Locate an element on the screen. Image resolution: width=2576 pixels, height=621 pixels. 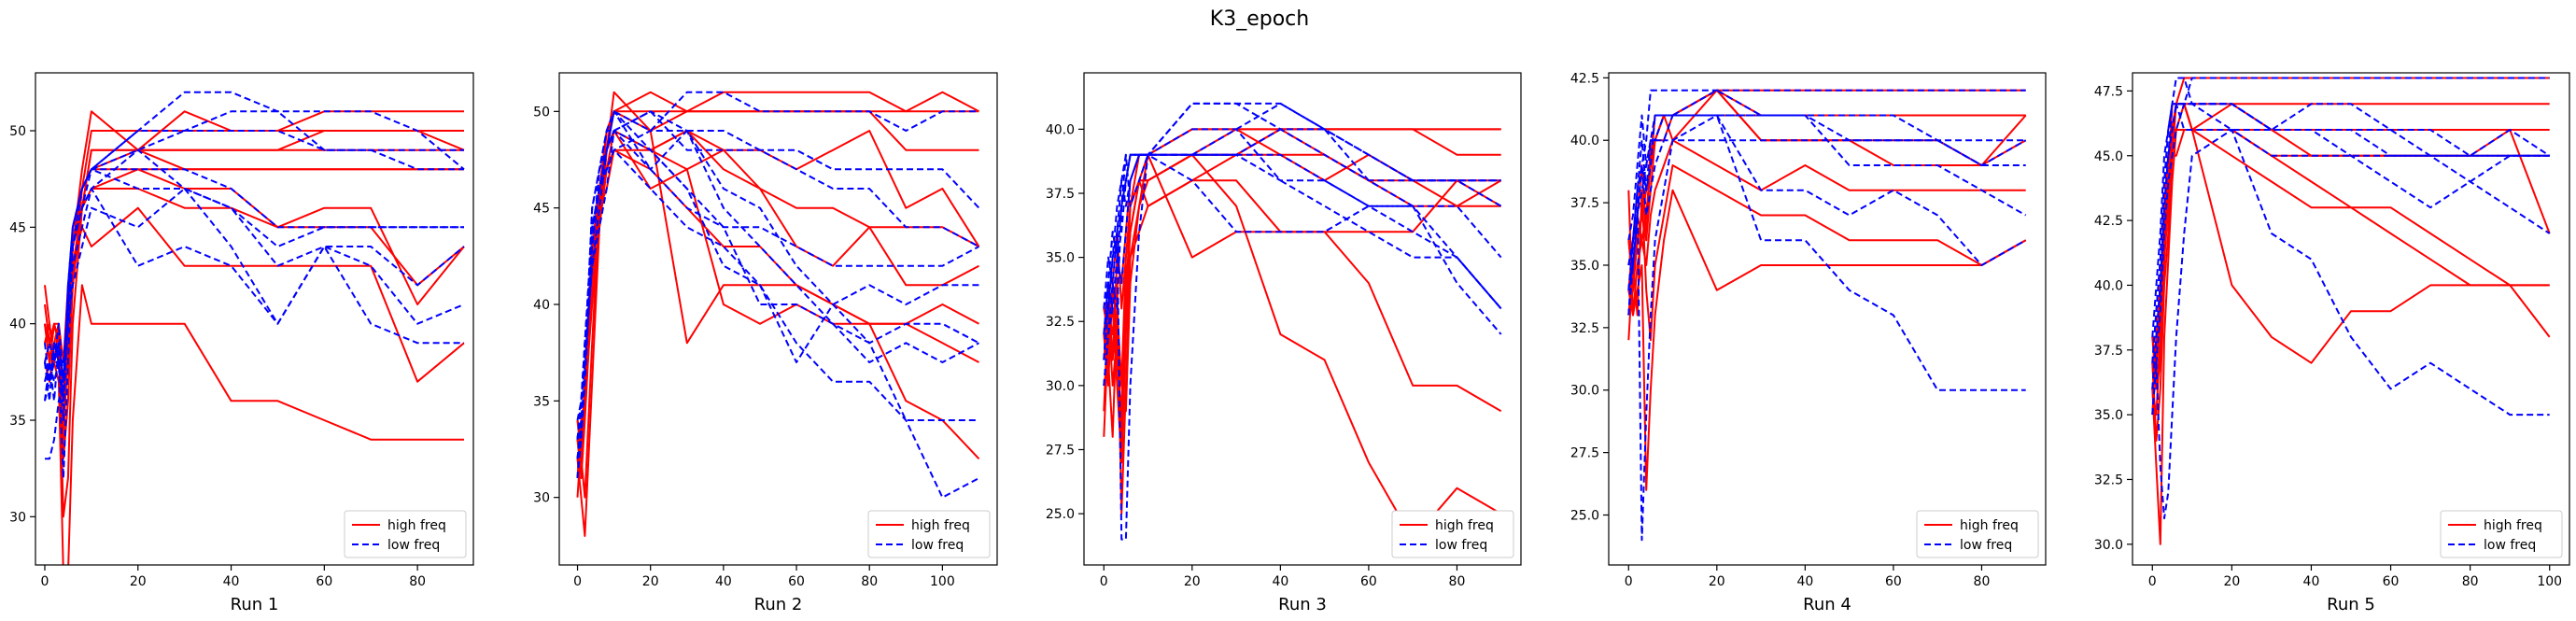
y-tick-label: 32.5 is located at coordinates (1061, 323).